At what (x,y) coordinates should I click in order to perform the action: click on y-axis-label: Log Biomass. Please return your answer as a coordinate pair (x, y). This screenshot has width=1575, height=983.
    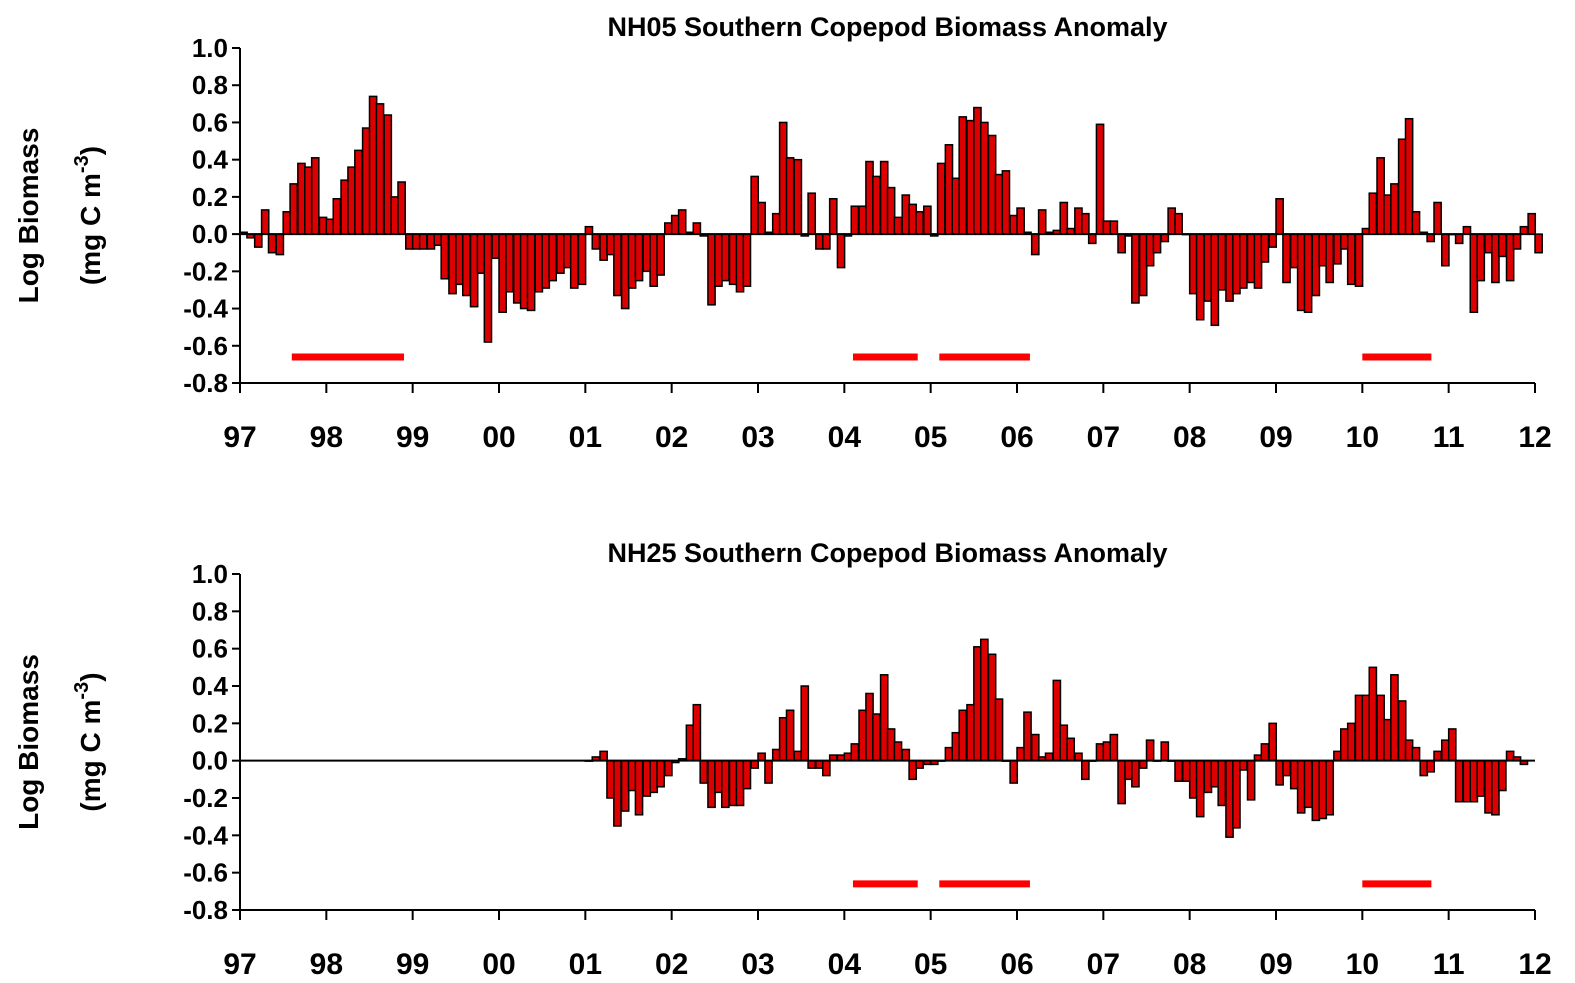
    Looking at the image, I should click on (28, 216).